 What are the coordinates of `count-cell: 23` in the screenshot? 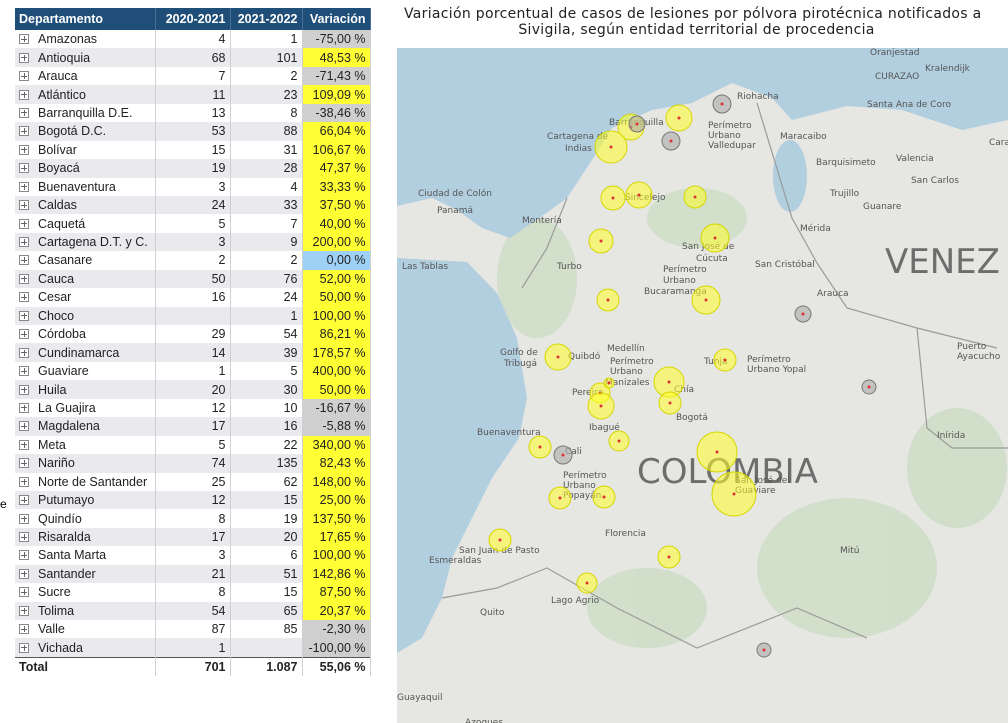 It's located at (266, 94).